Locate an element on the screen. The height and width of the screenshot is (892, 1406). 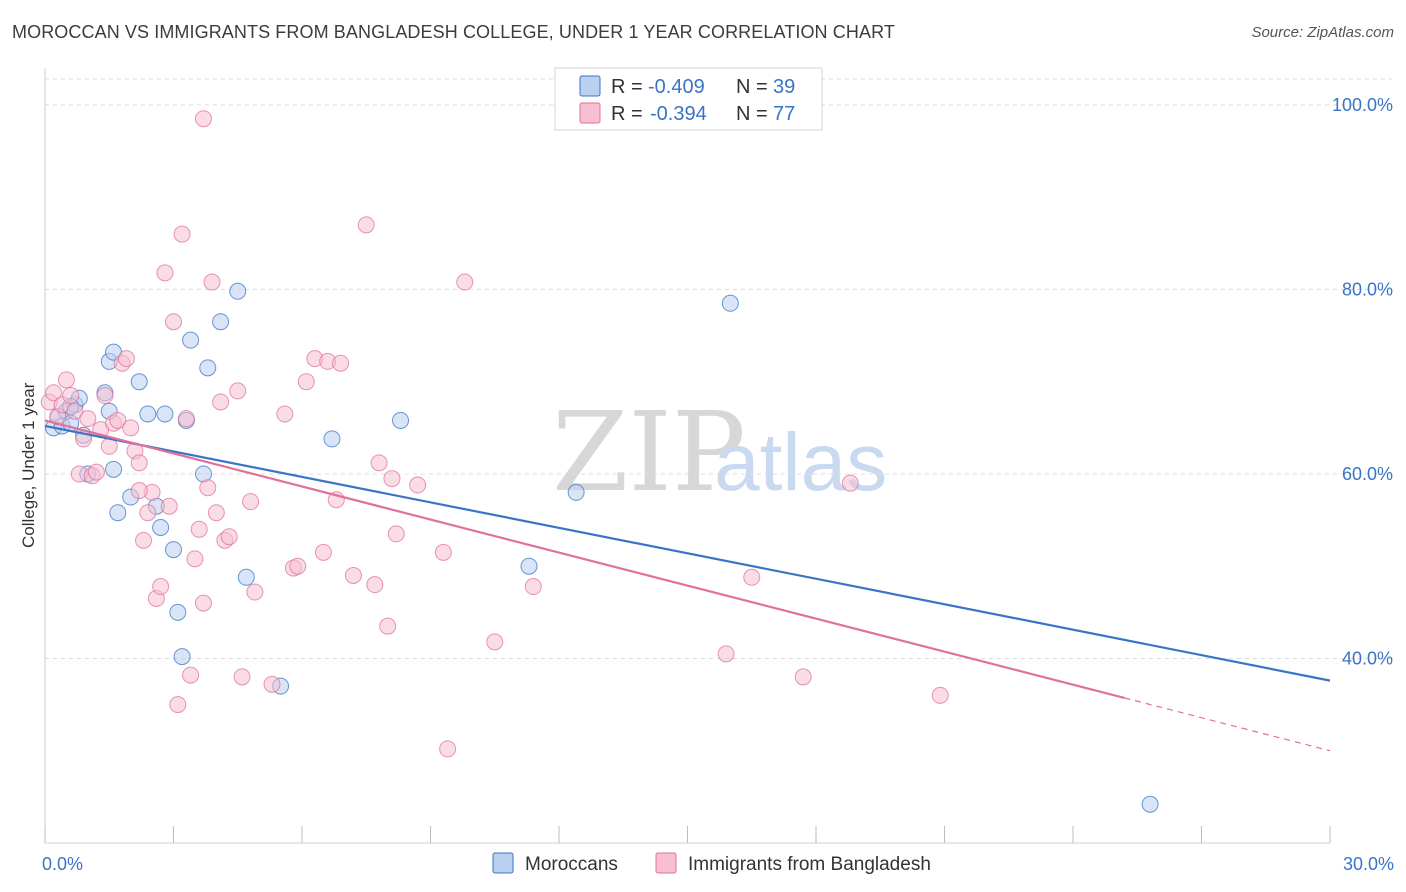
x-ticks is located at coordinates (687, 834).